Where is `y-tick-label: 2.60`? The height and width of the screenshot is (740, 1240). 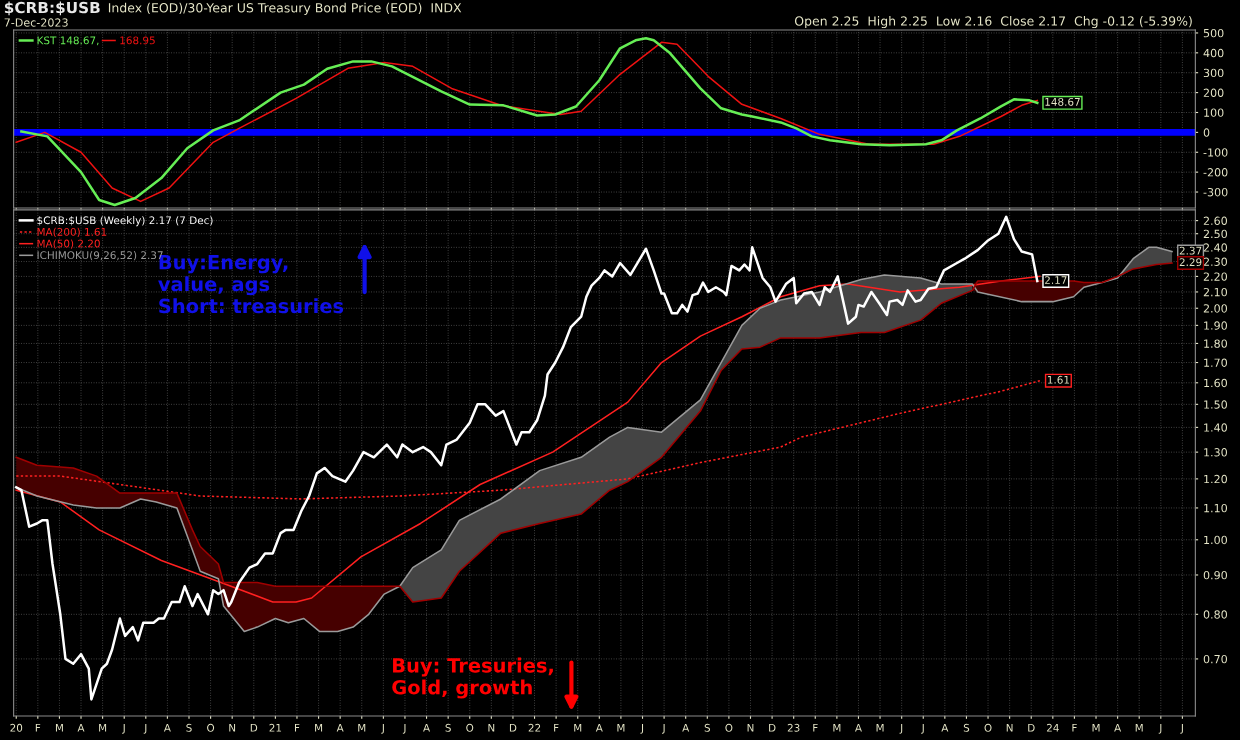
y-tick-label: 2.60 is located at coordinates (1215, 220).